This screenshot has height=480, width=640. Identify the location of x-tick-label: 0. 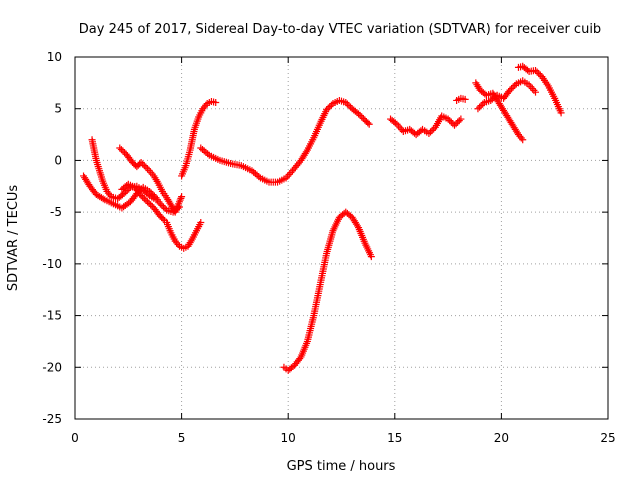
(75, 438).